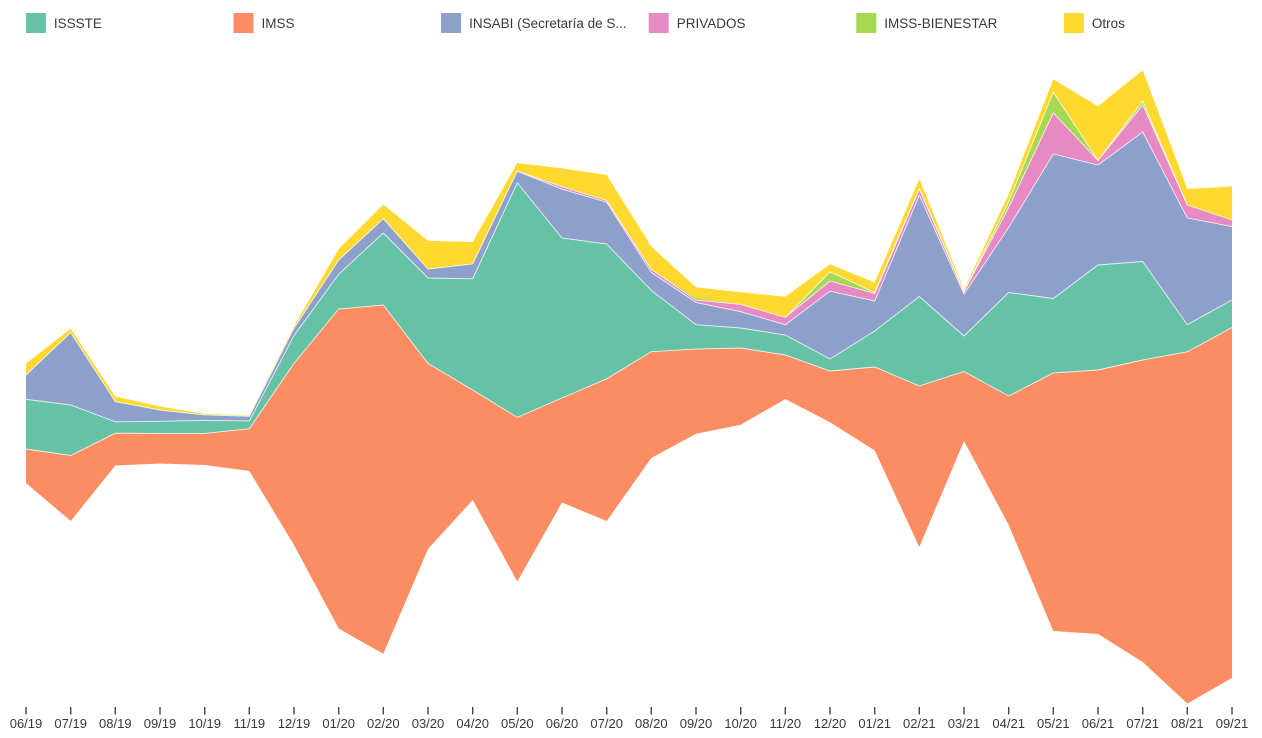 This screenshot has height=738, width=1262. What do you see at coordinates (562, 723) in the screenshot?
I see `svg-text: 06/20` at bounding box center [562, 723].